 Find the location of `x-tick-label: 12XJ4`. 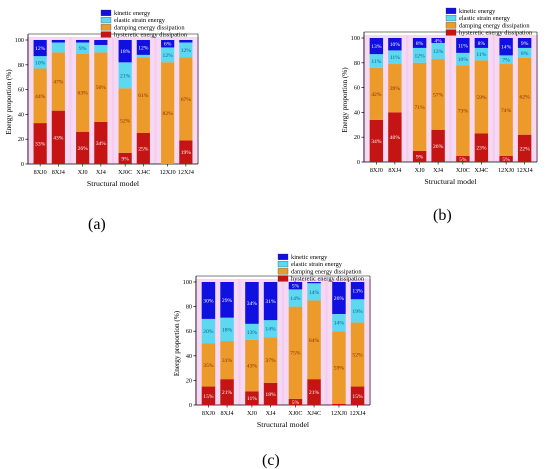

x-tick-label: 12XJ4 is located at coordinates (186, 172).